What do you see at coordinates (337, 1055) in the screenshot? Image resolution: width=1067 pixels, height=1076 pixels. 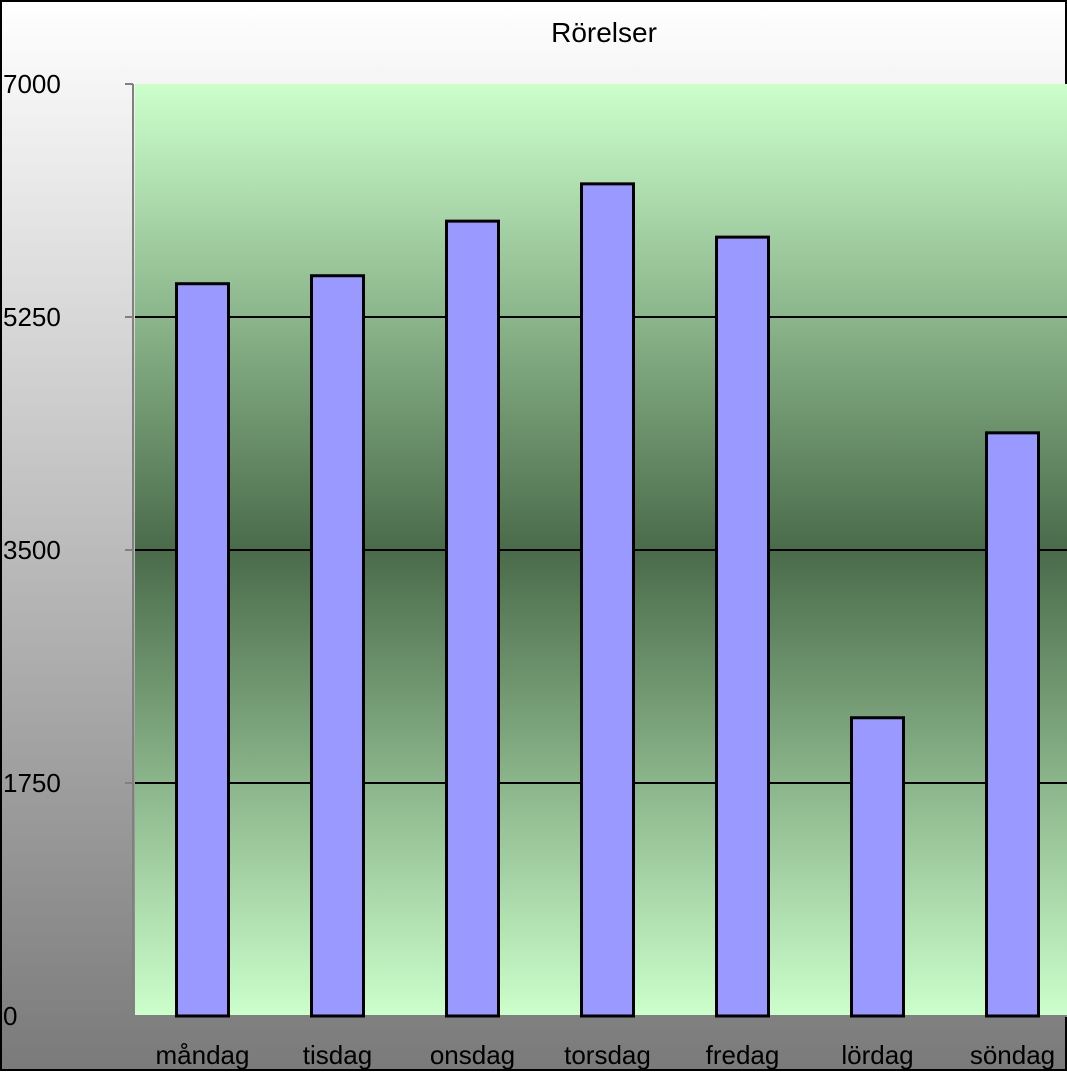 I see `x-tick-label: tisdag` at bounding box center [337, 1055].